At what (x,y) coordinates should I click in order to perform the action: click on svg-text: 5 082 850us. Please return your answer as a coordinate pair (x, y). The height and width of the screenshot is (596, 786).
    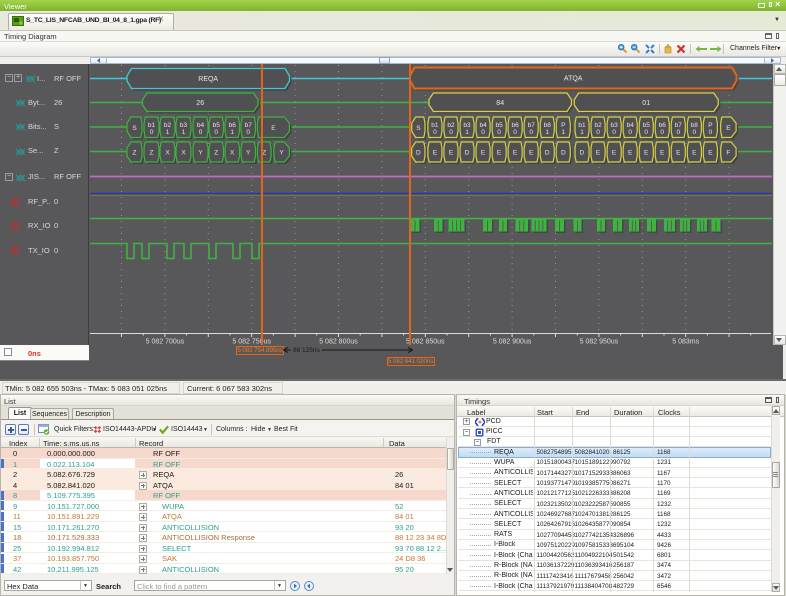
    Looking at the image, I should click on (425, 342).